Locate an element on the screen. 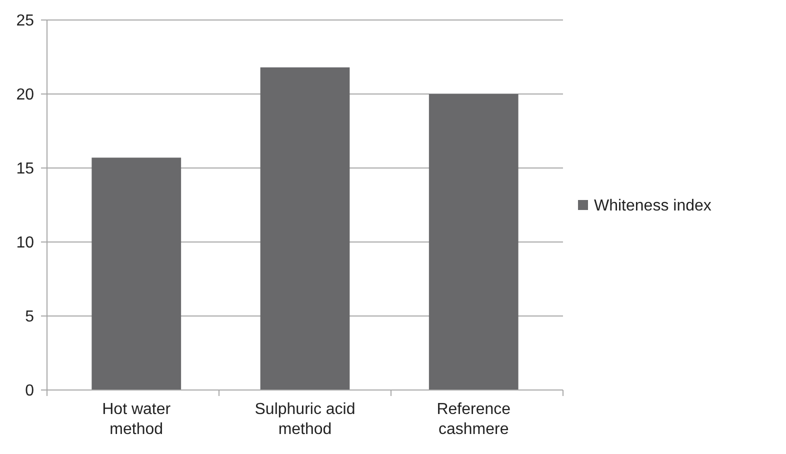 The height and width of the screenshot is (454, 786). x-tick-label: Reference cashmere is located at coordinates (473, 419).